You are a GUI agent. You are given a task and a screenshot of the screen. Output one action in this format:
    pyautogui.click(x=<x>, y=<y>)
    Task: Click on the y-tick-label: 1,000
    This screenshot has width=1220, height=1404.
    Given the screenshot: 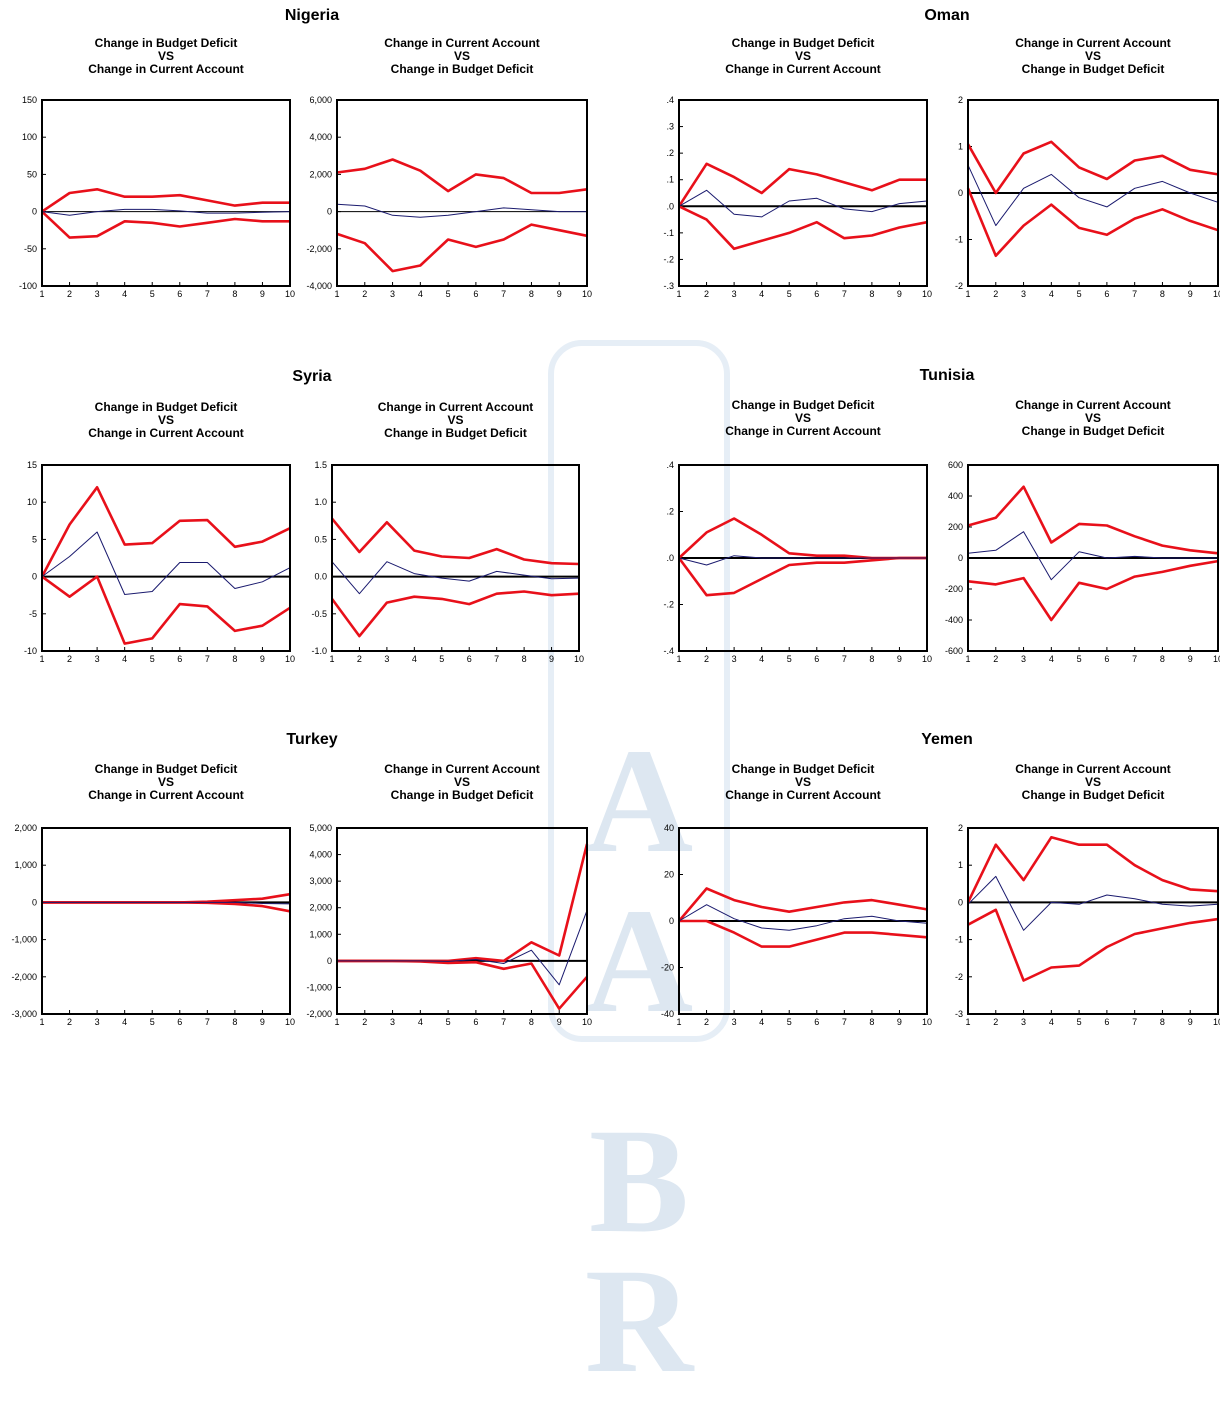 What is the action you would take?
    pyautogui.click(x=25, y=865)
    